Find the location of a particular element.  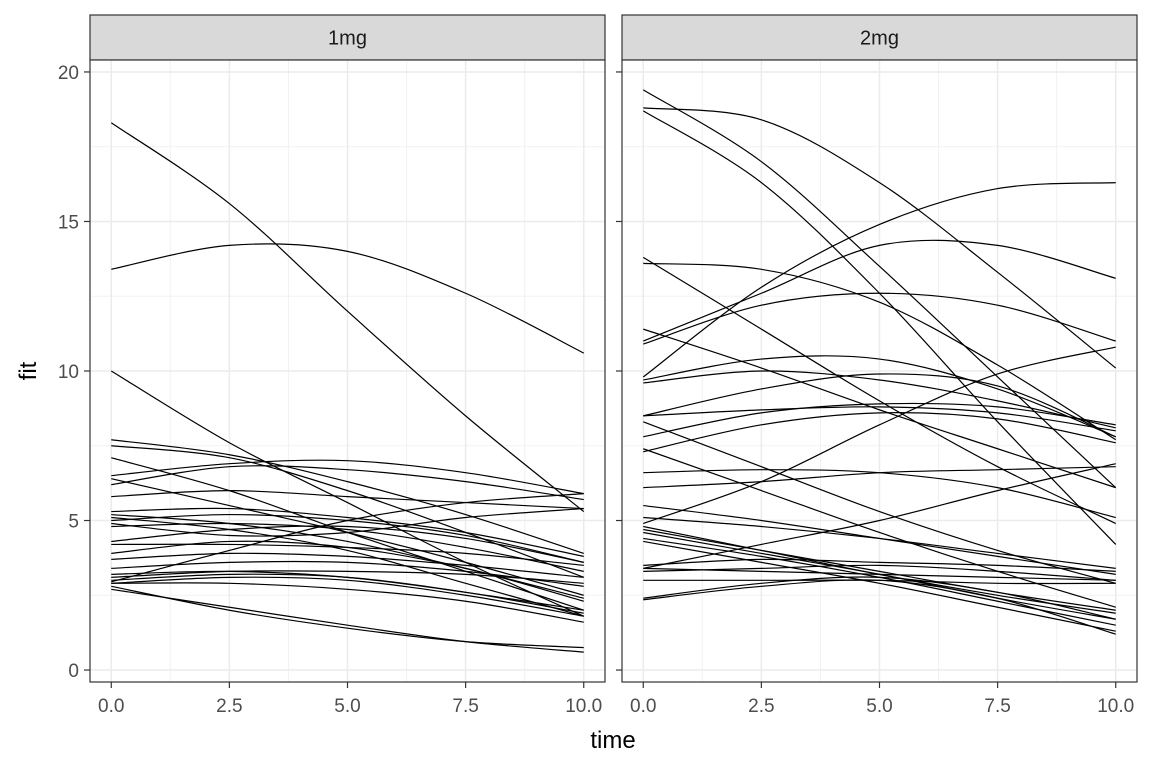

x-axis-1mg: 0.0 2.5 5.0 7.5 10.0 is located at coordinates (350, 699).